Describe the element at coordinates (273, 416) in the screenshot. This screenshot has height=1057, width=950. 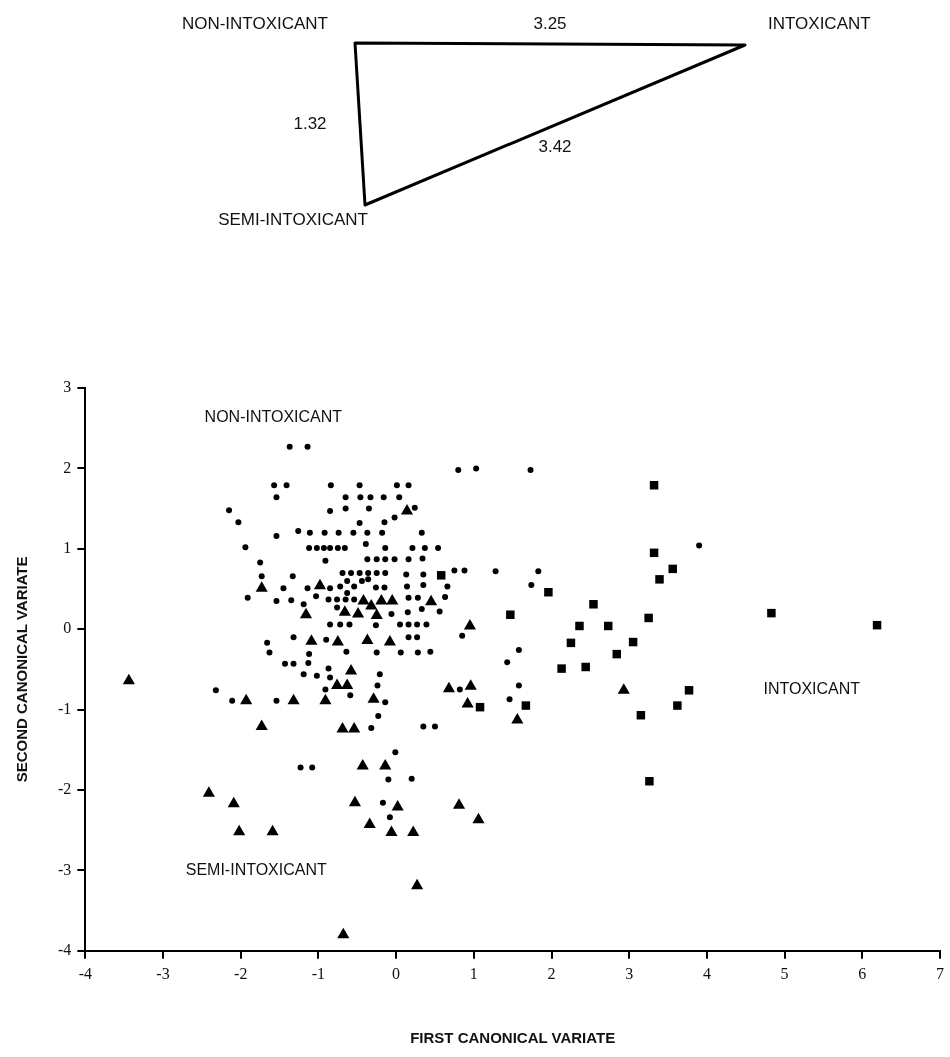
I see `annotation: NON-INTOXICANT` at that location.